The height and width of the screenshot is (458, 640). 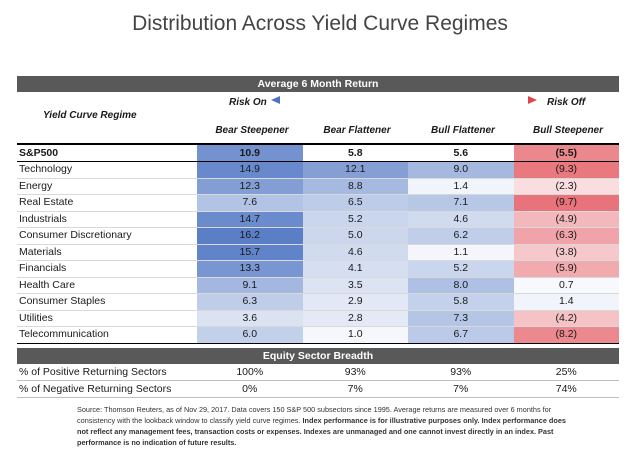 What do you see at coordinates (252, 130) in the screenshot?
I see `column-header-bear-steepener: Bear Steepener` at bounding box center [252, 130].